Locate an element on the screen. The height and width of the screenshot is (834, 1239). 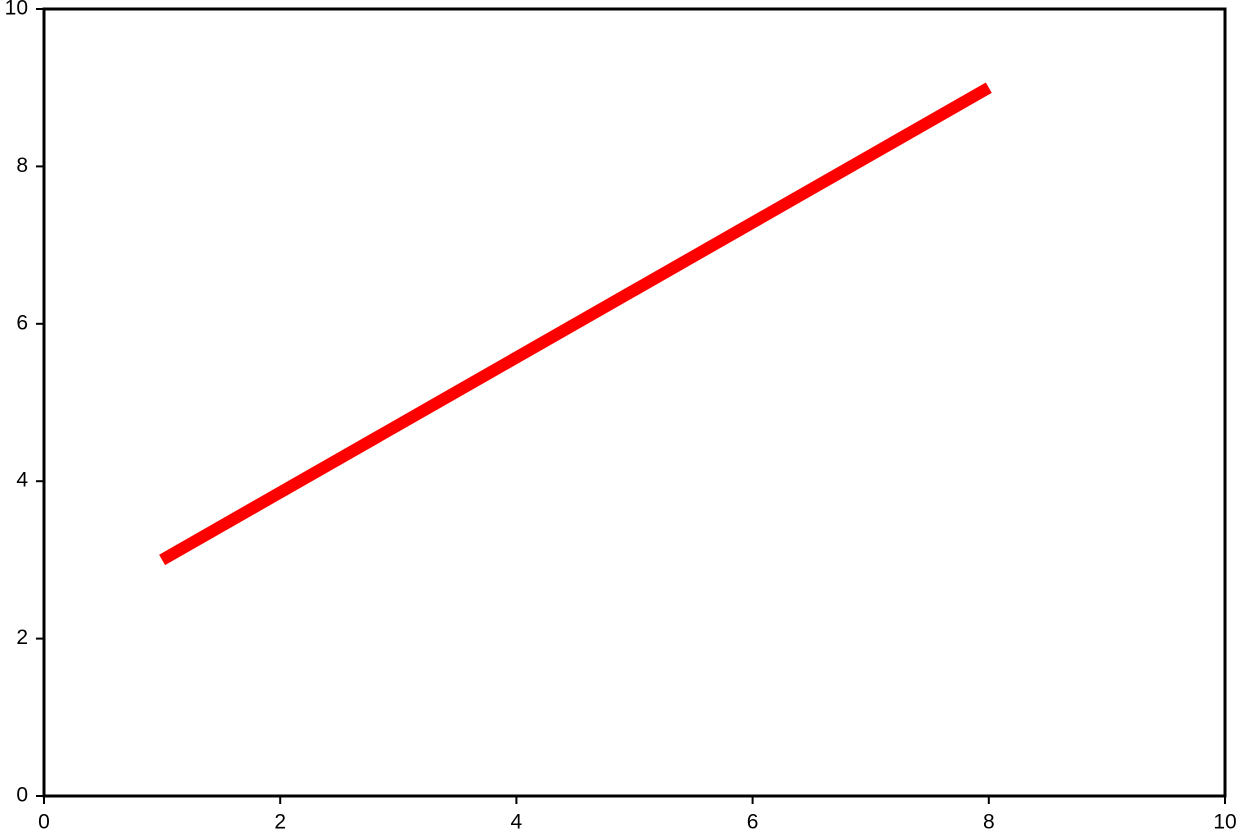
y-tick-label: 6 is located at coordinates (22, 322).